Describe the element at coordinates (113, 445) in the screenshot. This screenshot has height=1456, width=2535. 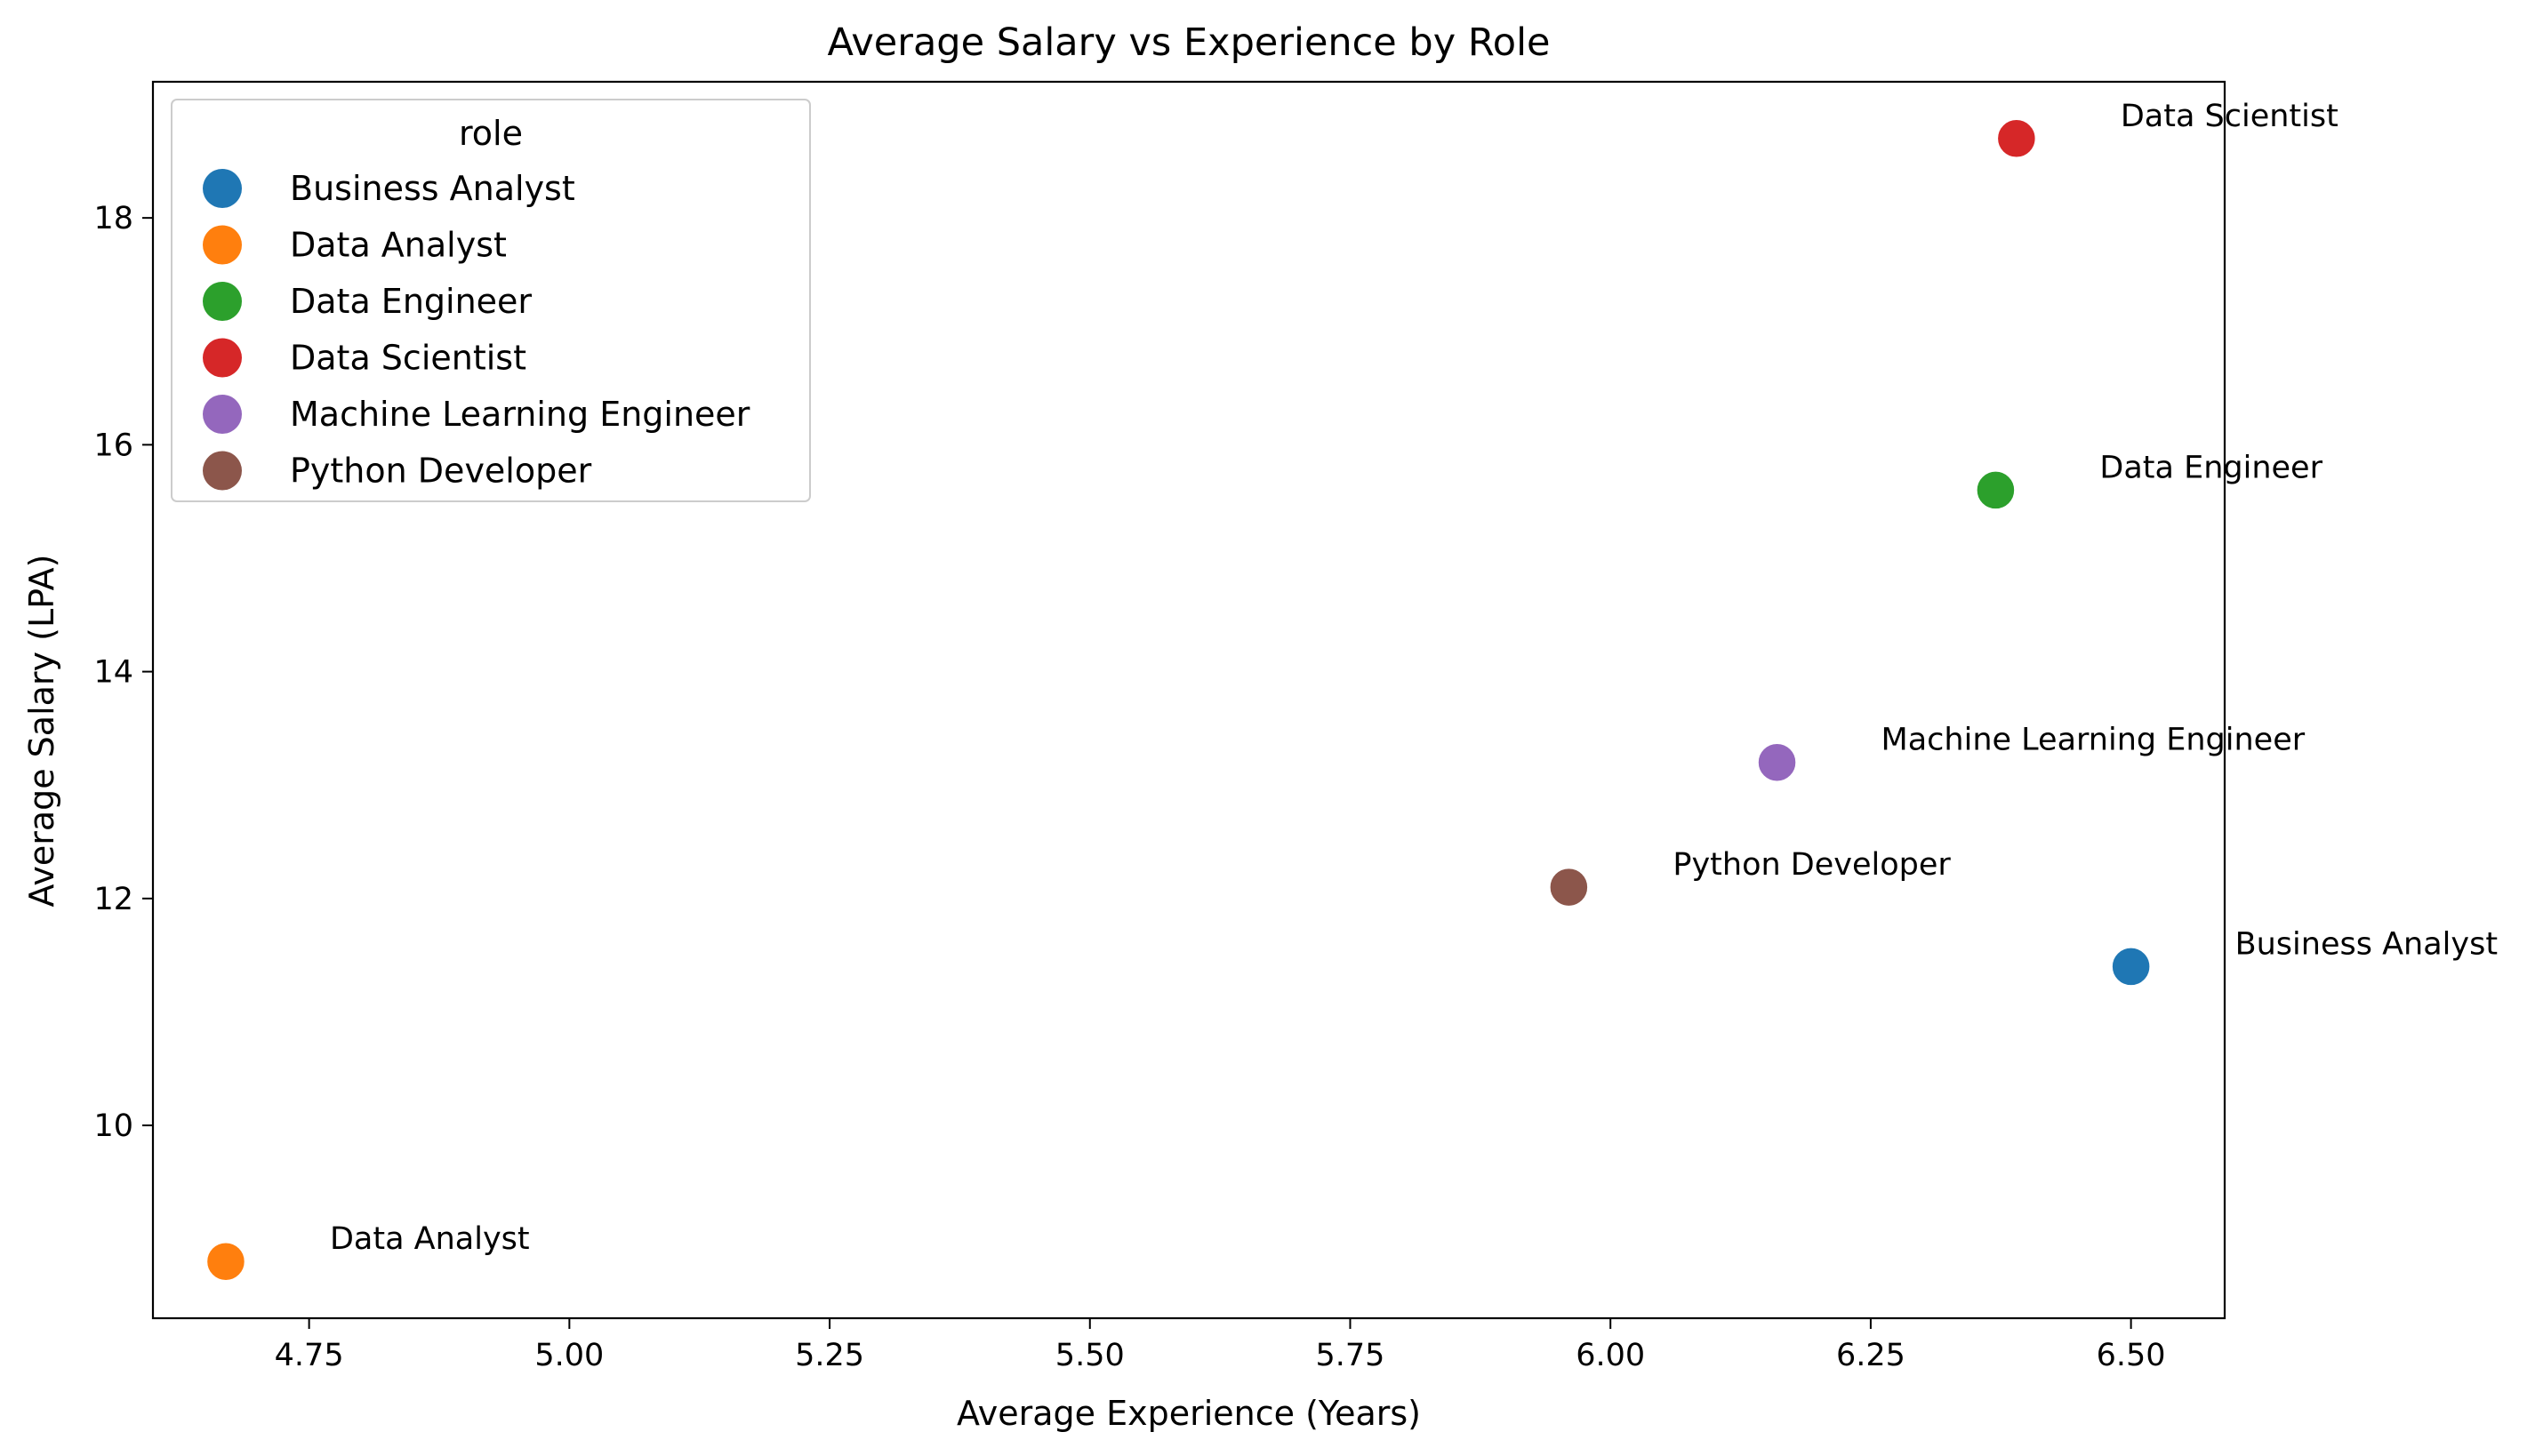
I see `y-tick-label: 16` at that location.